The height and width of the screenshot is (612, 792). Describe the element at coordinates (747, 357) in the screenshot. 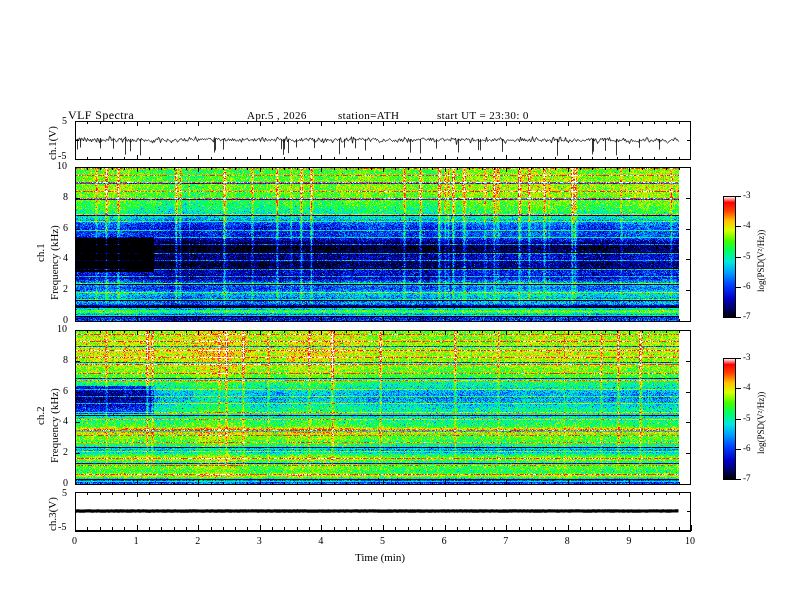

I see `colorbar-2-ticklabel--3: -3` at that location.